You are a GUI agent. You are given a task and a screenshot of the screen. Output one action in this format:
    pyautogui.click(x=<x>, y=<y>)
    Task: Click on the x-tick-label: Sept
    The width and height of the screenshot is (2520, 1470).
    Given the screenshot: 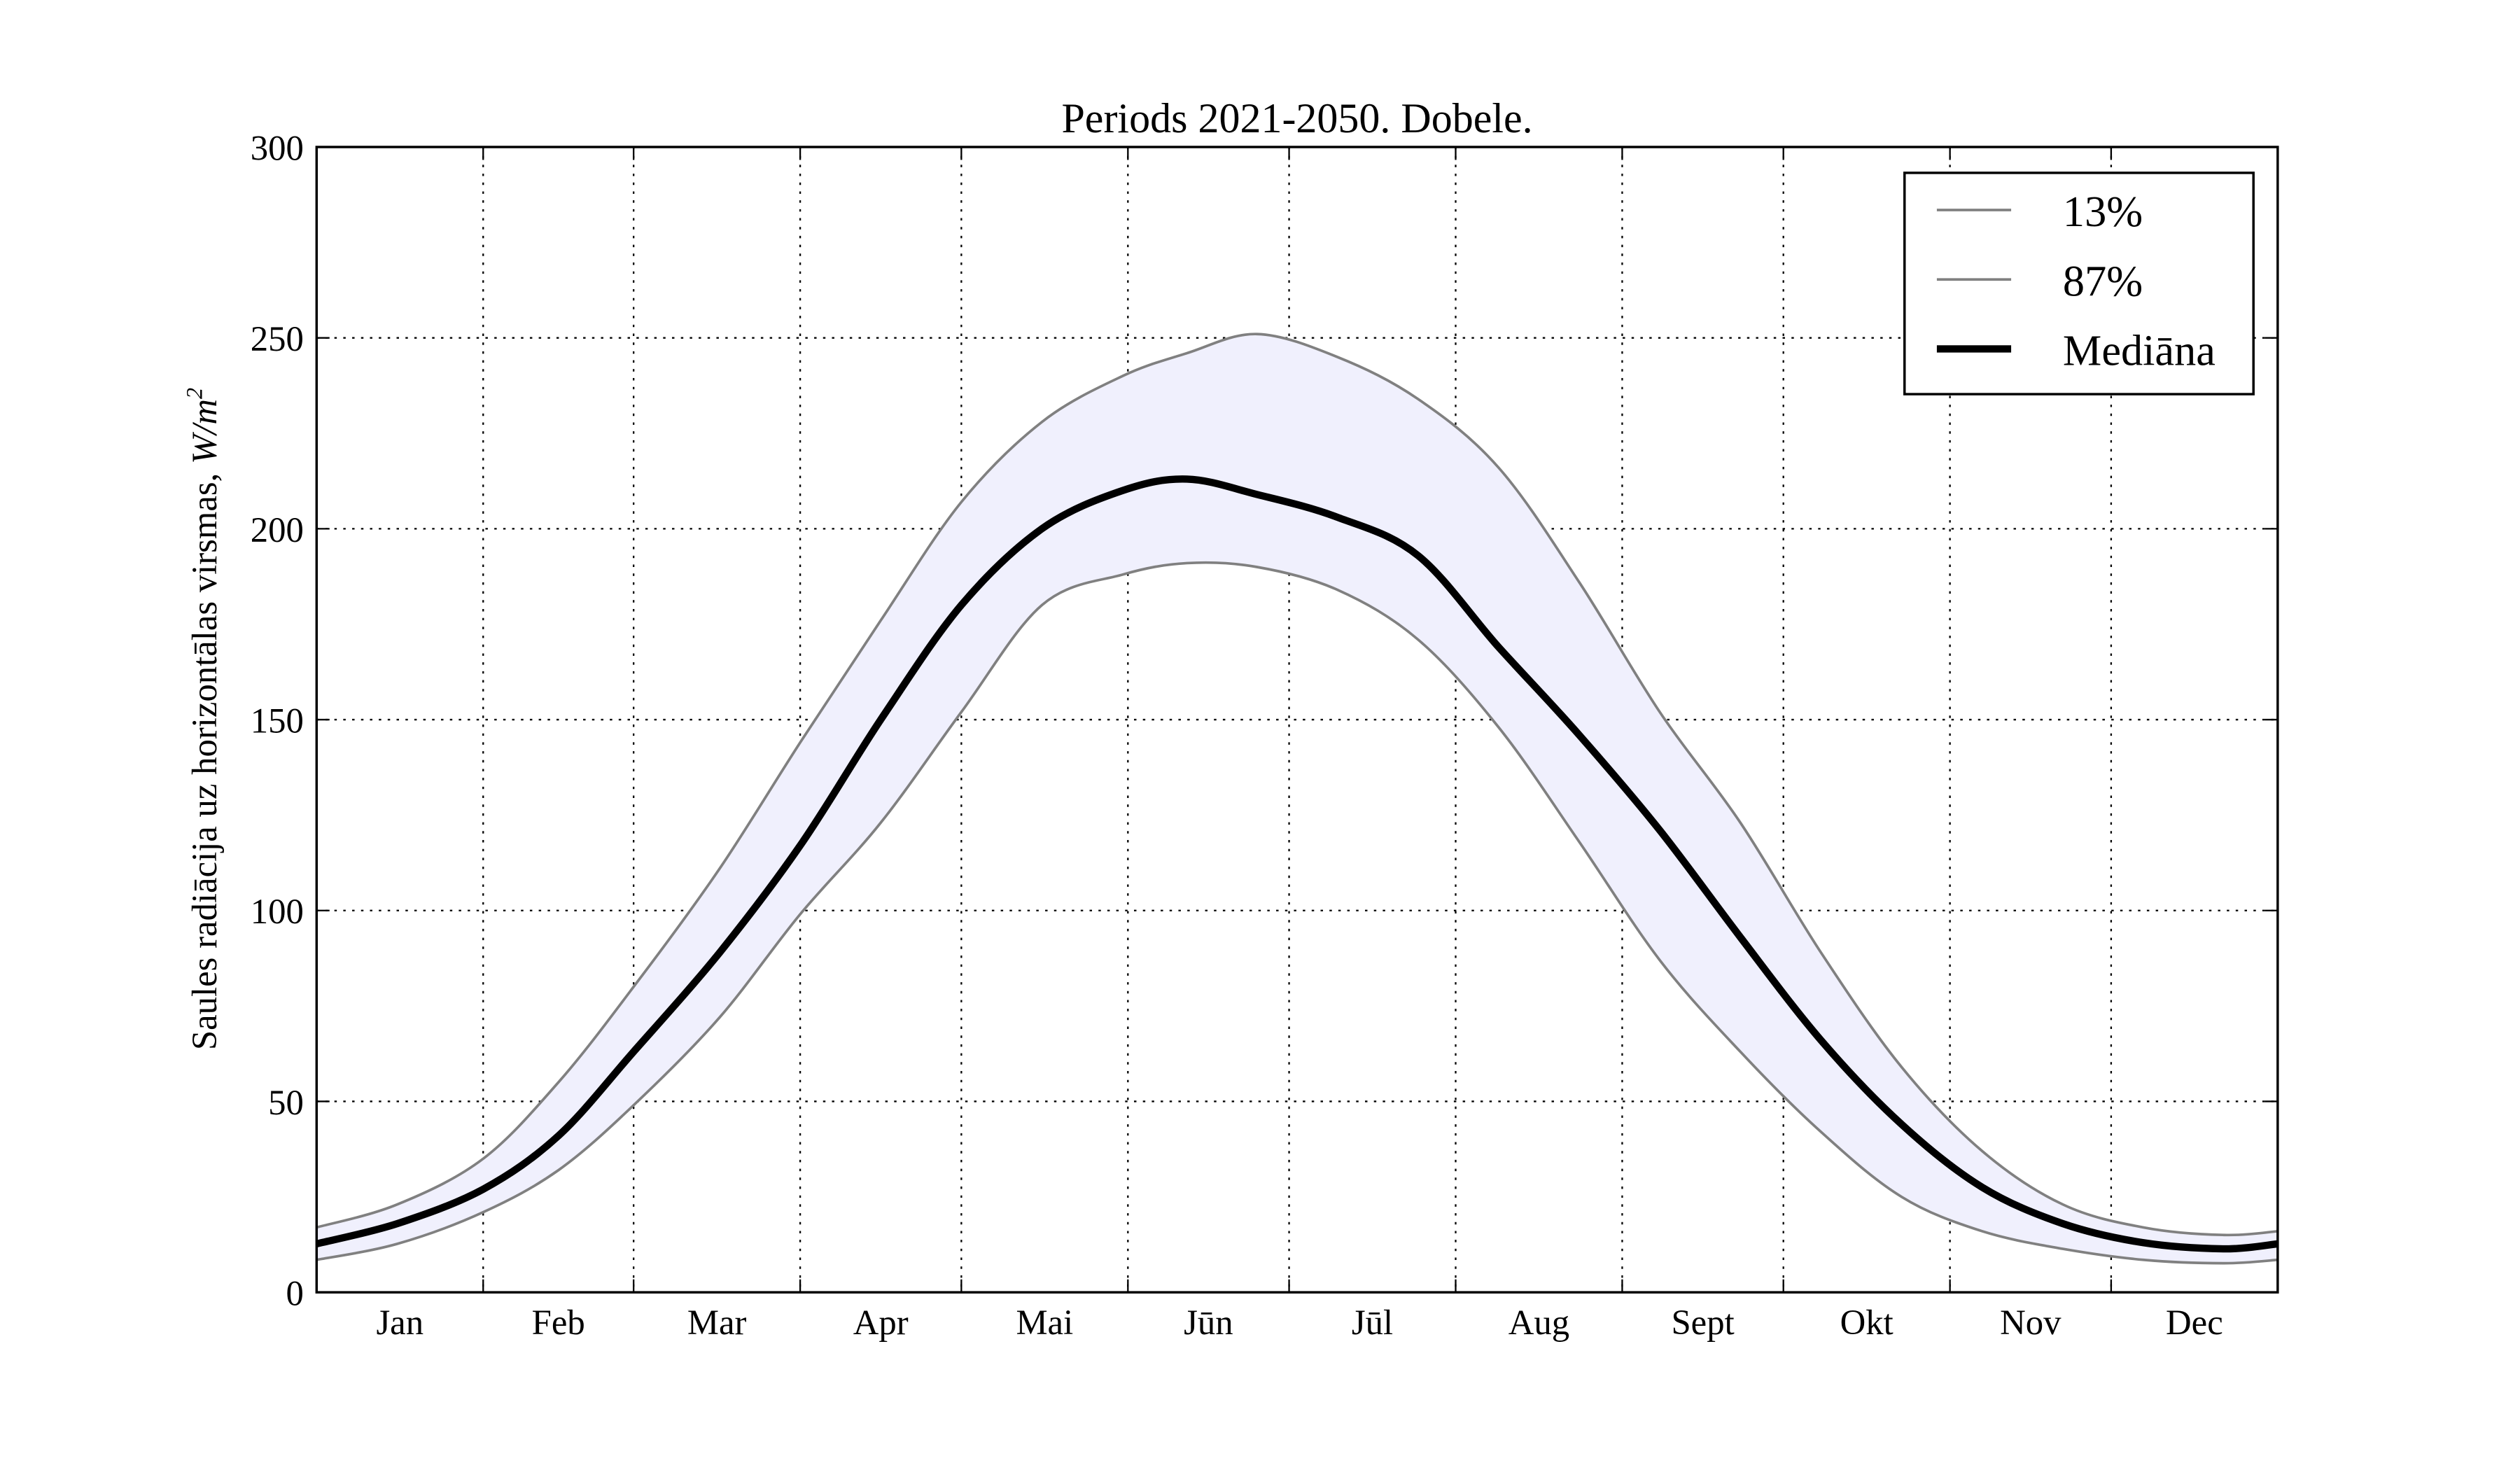 What is the action you would take?
    pyautogui.click(x=1702, y=1322)
    